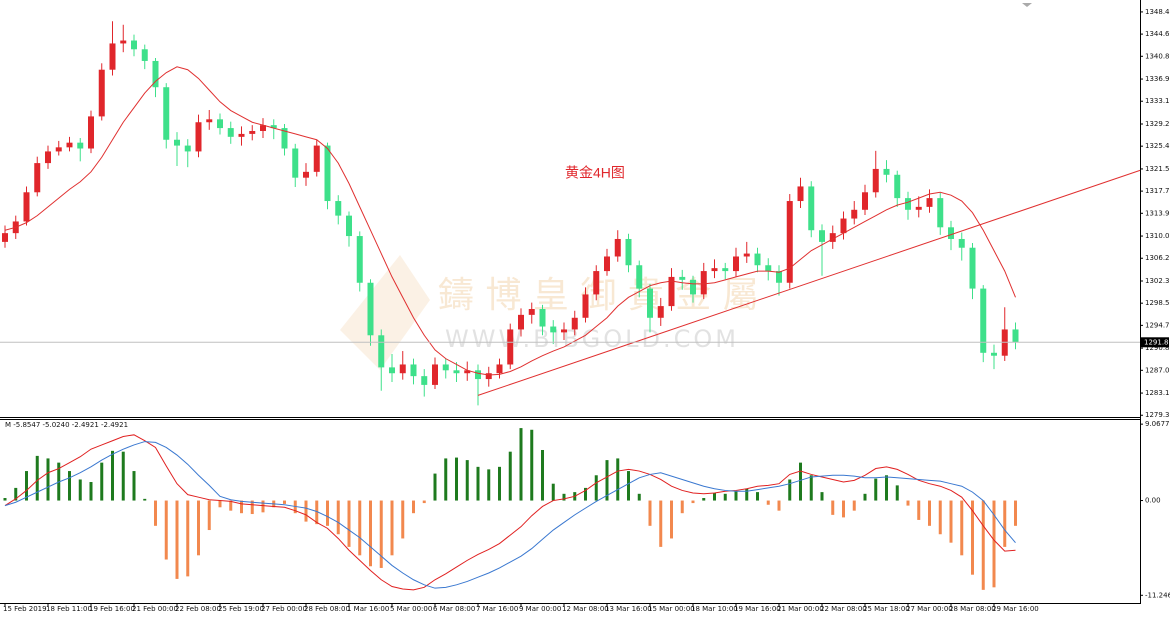 The width and height of the screenshot is (1170, 617). I want to click on x-tick-label: 28 Mar 08:00, so click(972, 609).